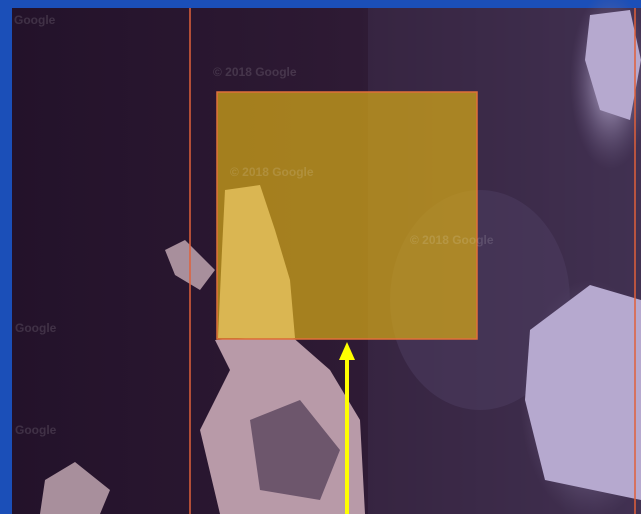  Describe the element at coordinates (75, 488) in the screenshot. I see `land` at that location.